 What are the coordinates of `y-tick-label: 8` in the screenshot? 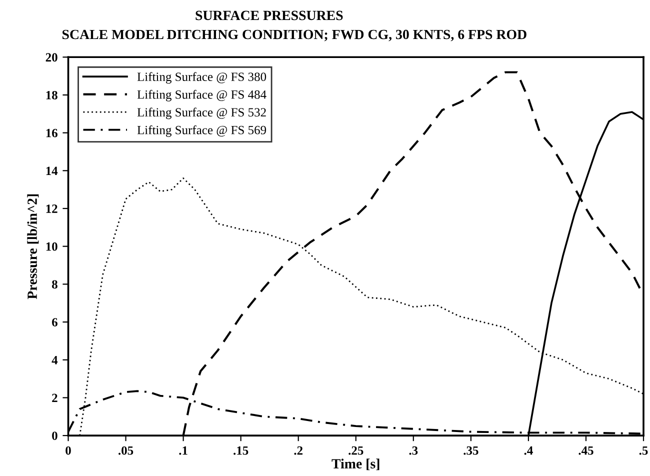 It's located at (55, 284).